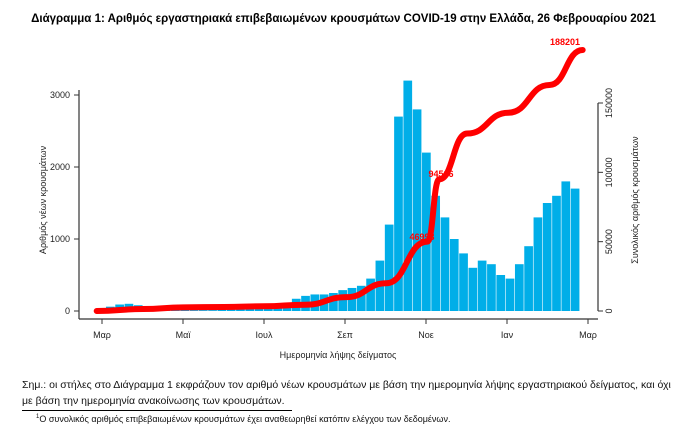 The width and height of the screenshot is (687, 441). I want to click on y-tick-label: 3000, so click(60, 95).